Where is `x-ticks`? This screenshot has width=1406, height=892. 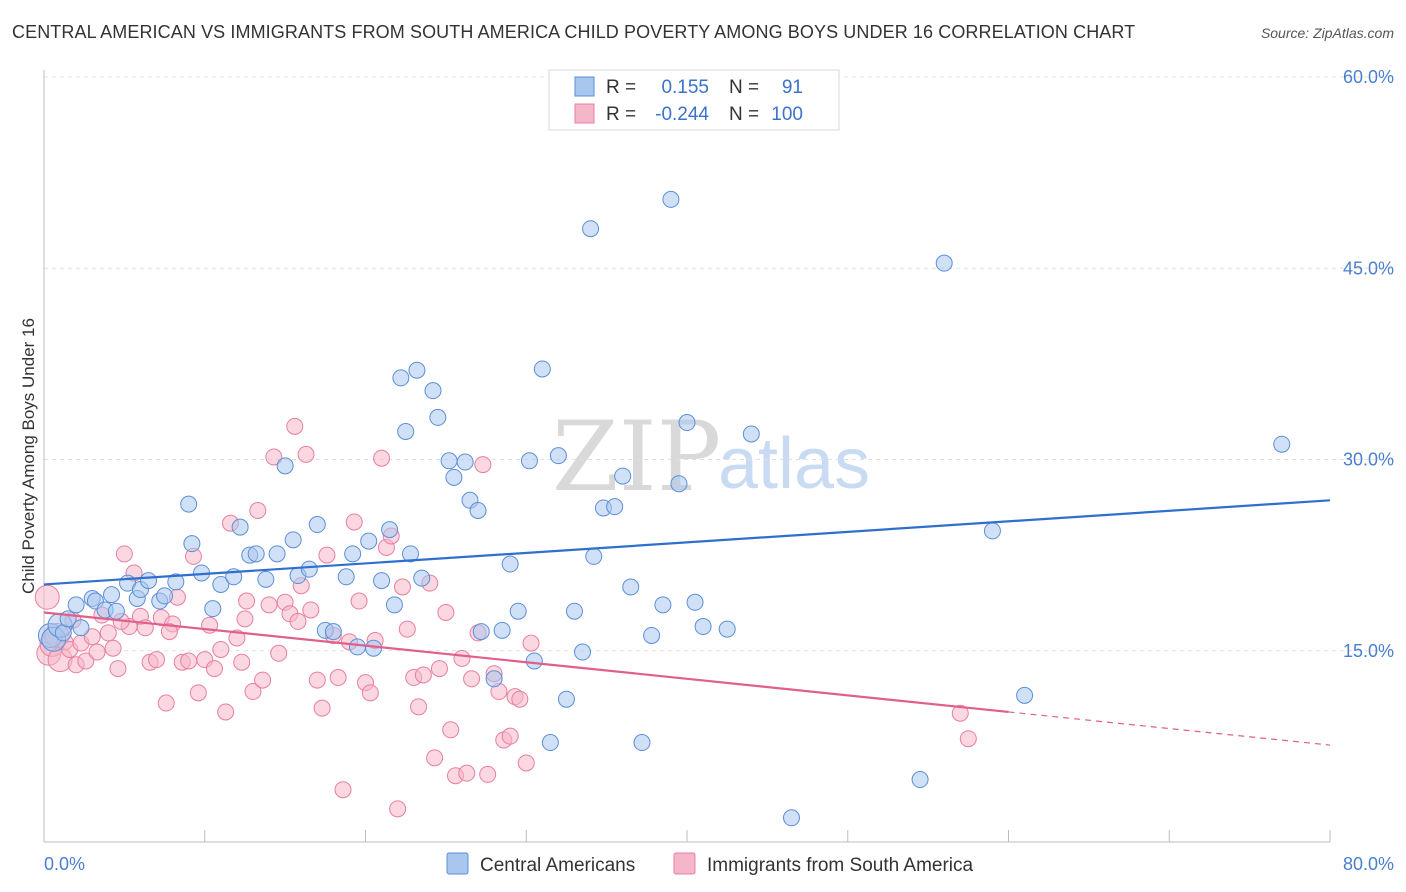
x-ticks is located at coordinates (687, 836).